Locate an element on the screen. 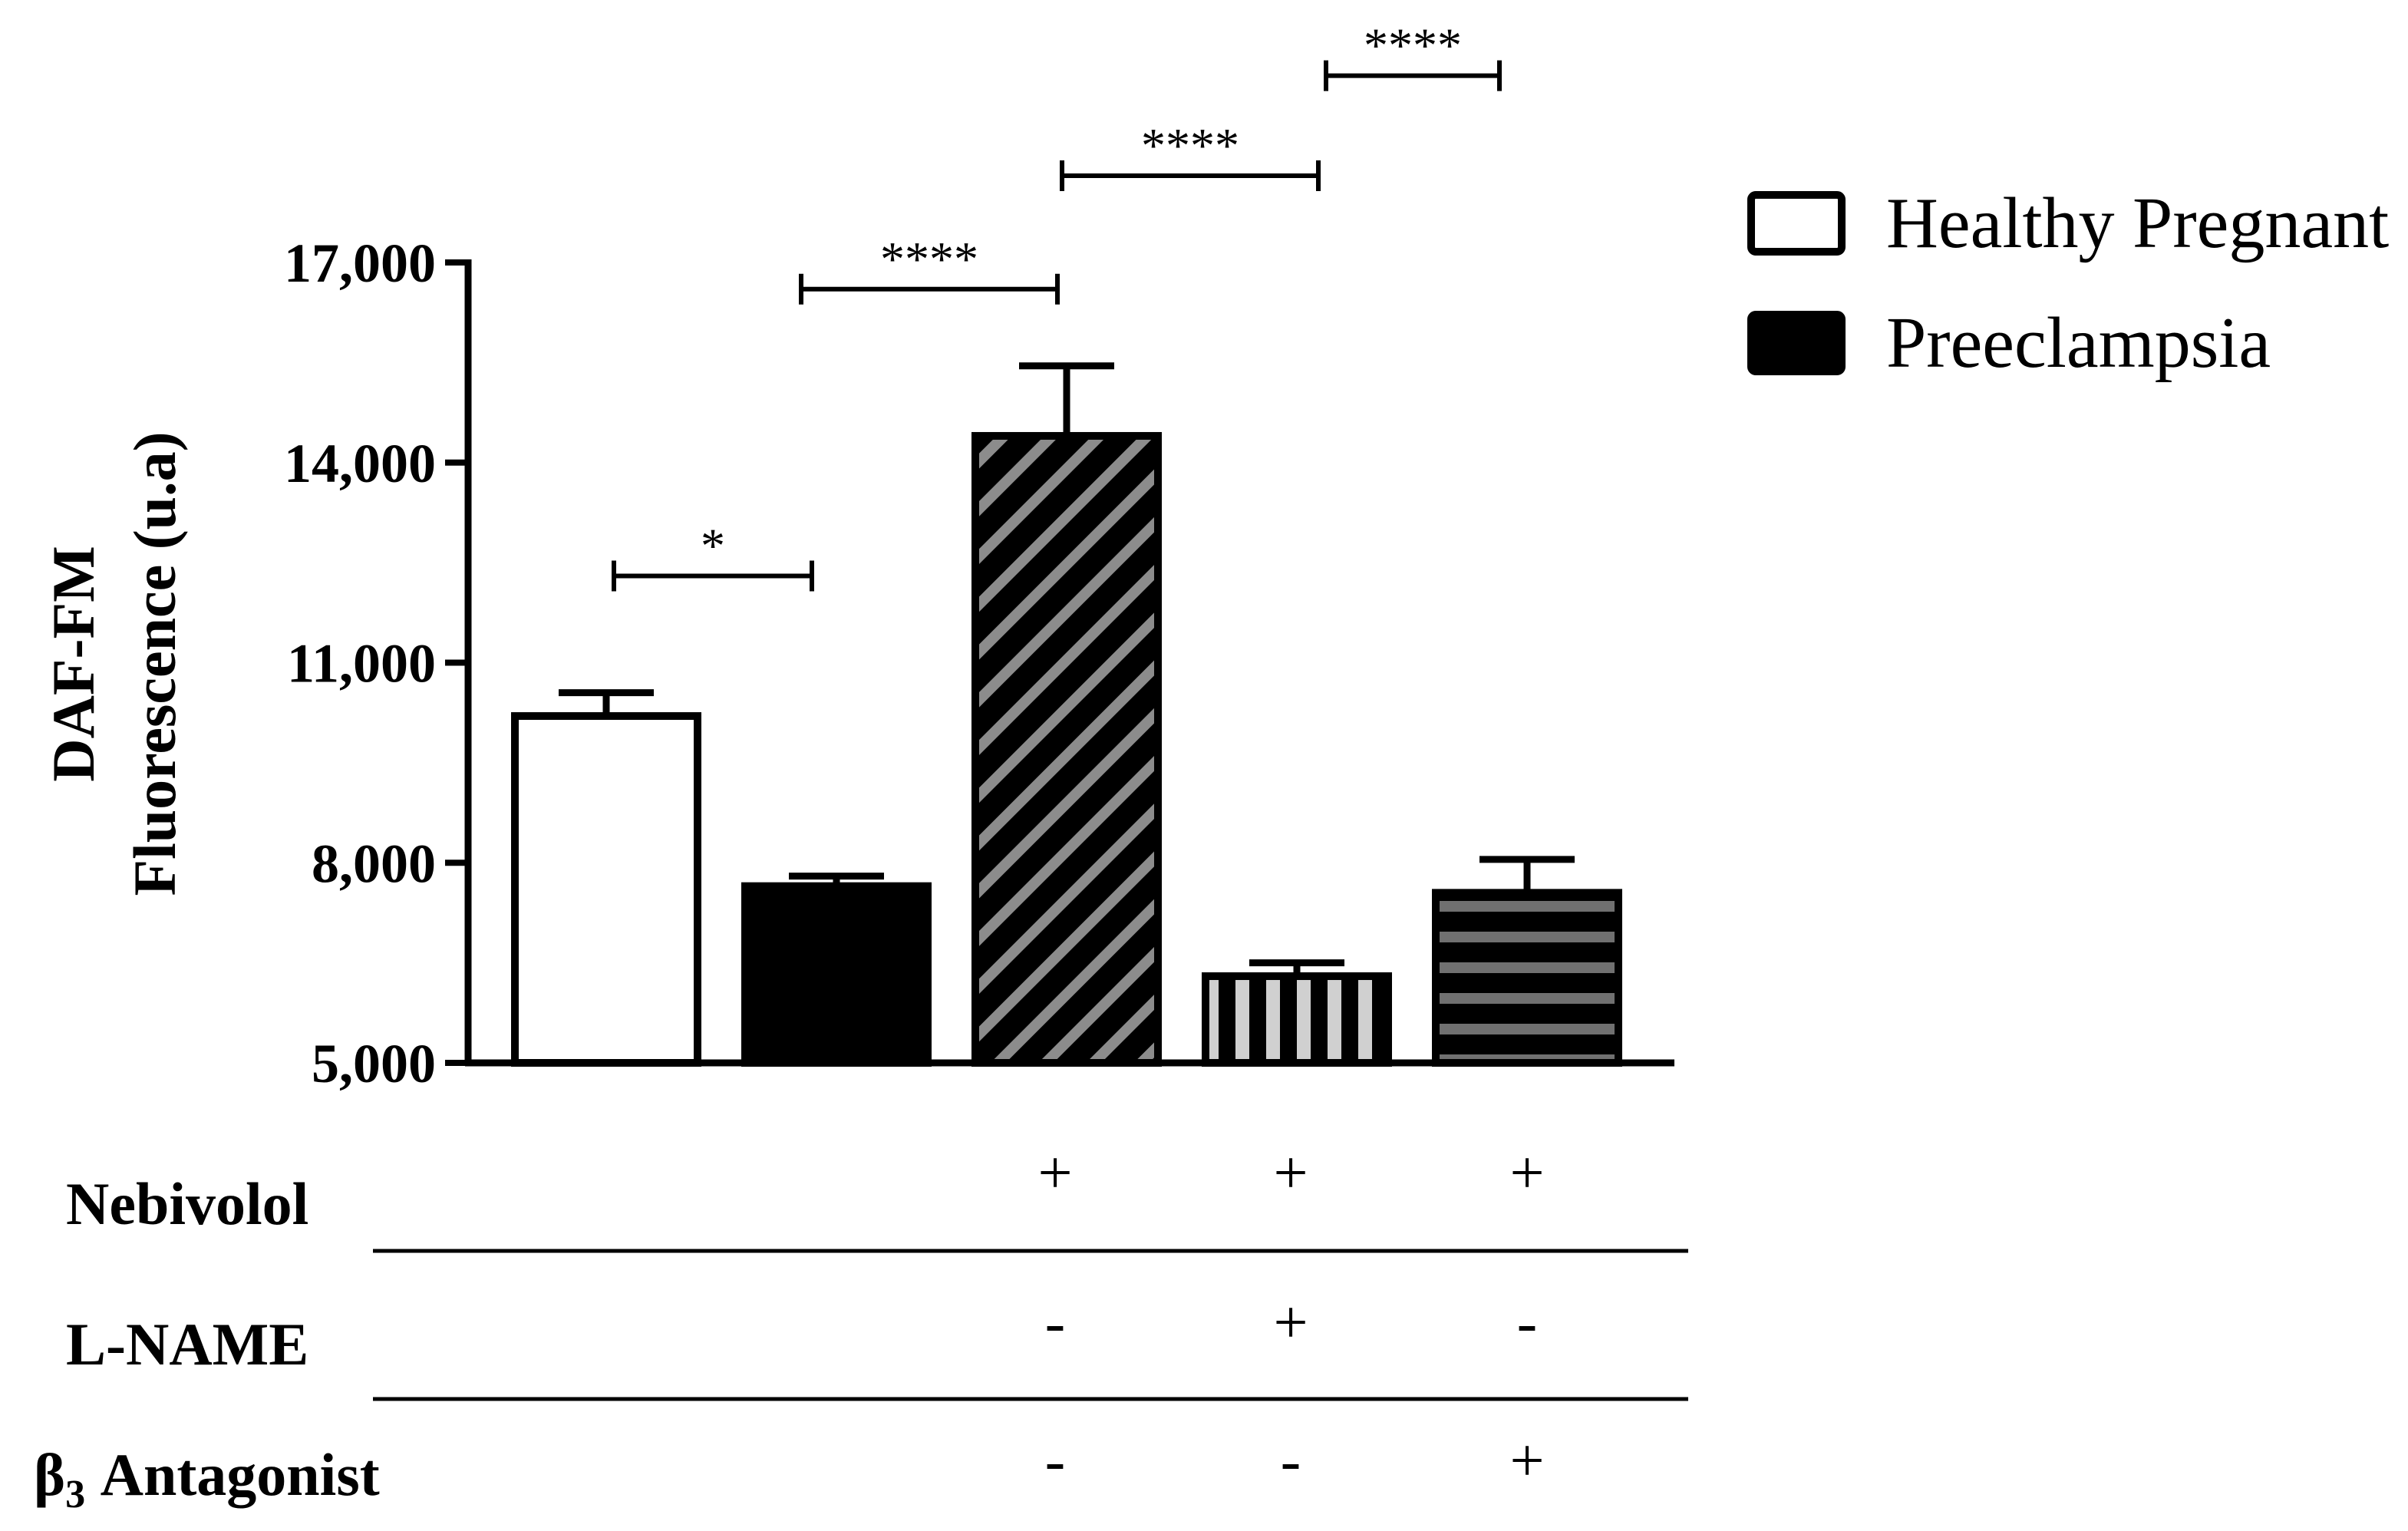 This screenshot has height=1531, width=2408. y-axis-title-line2: Fluorescence (u.a) is located at coordinates (154, 663).